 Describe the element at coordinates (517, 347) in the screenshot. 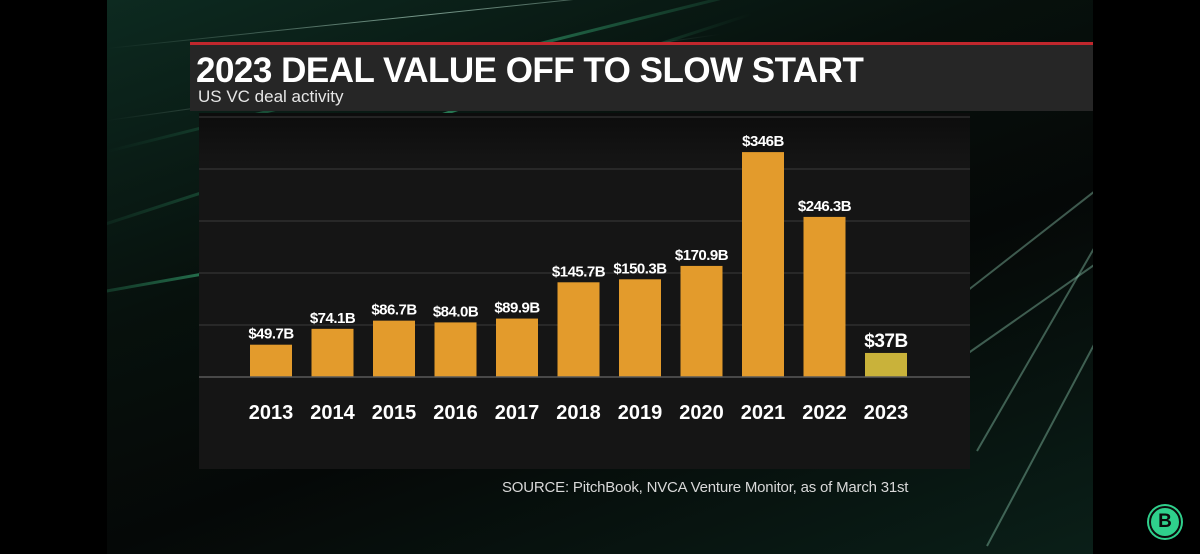

I see `bar-2017` at that location.